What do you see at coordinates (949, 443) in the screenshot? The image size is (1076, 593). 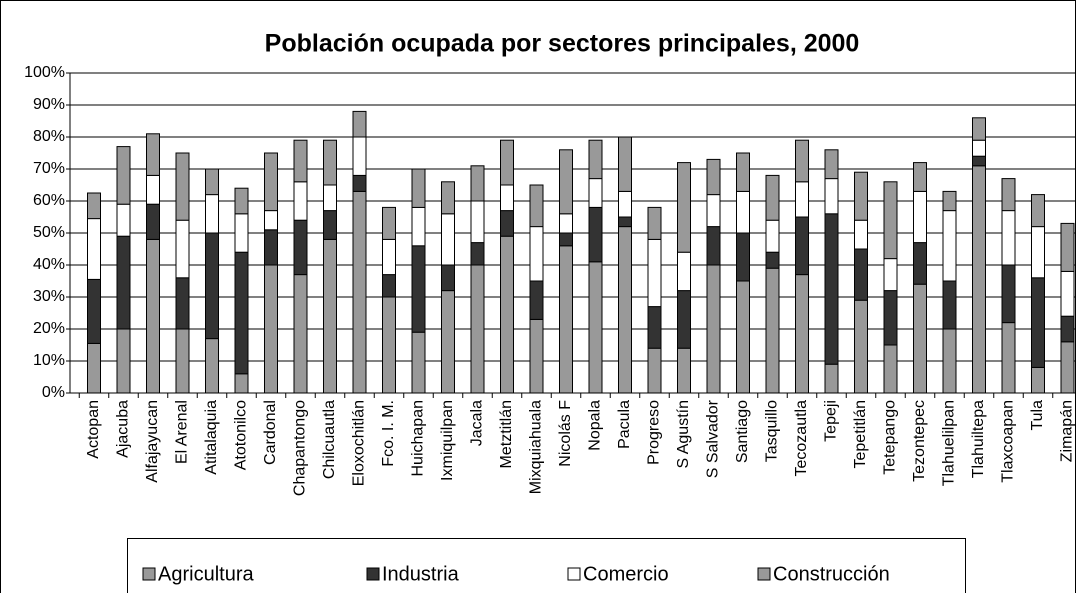 I see `x-tick-label: Tlahuelilpan` at bounding box center [949, 443].